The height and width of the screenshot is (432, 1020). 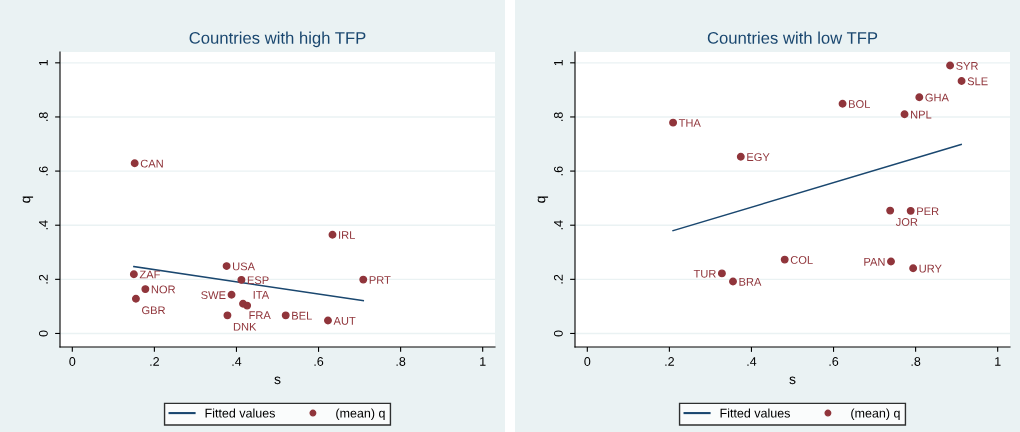 I want to click on annotation: PAN, so click(x=874, y=262).